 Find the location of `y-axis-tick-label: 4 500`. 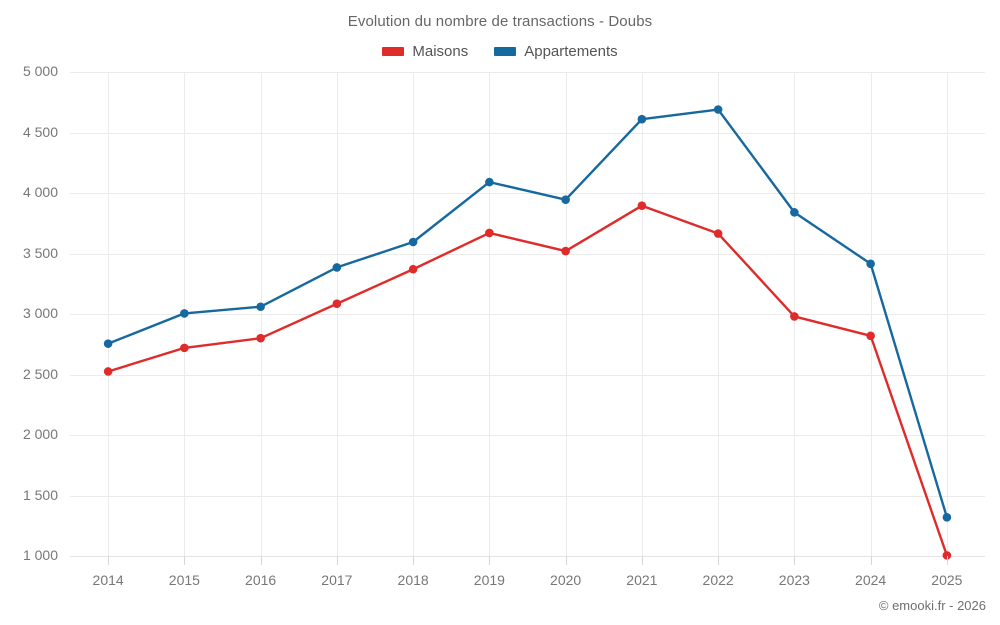

y-axis-tick-label: 4 500 is located at coordinates (40, 131).